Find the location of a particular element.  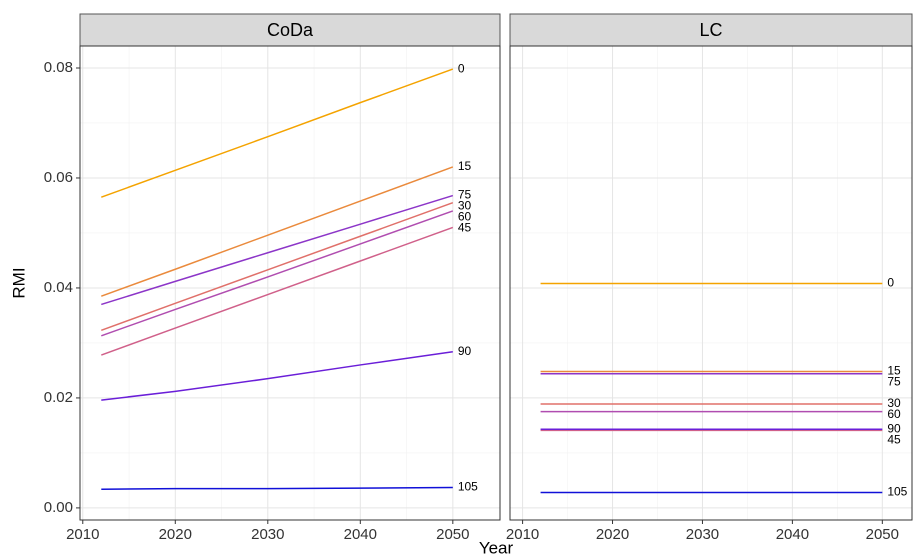

y-tick-label: 0.02 is located at coordinates (58, 397).